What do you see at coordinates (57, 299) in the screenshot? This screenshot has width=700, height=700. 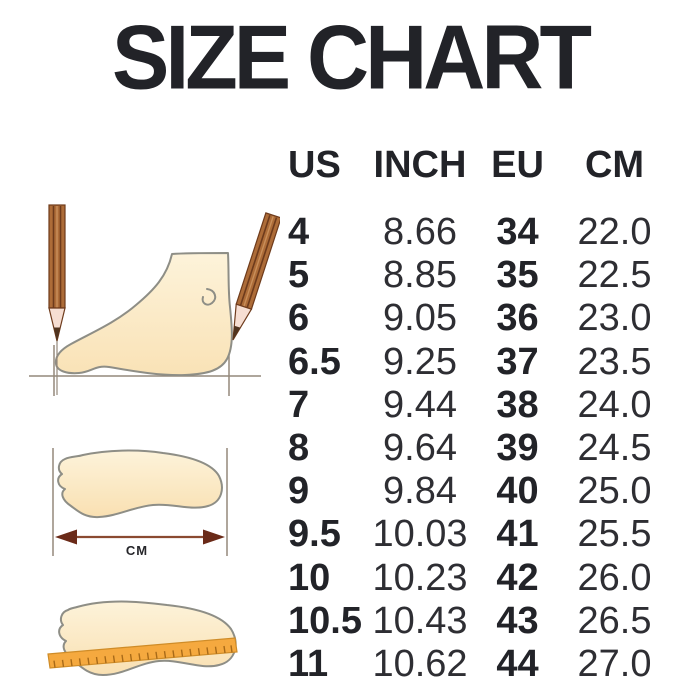 I see `pencil-left-icon` at bounding box center [57, 299].